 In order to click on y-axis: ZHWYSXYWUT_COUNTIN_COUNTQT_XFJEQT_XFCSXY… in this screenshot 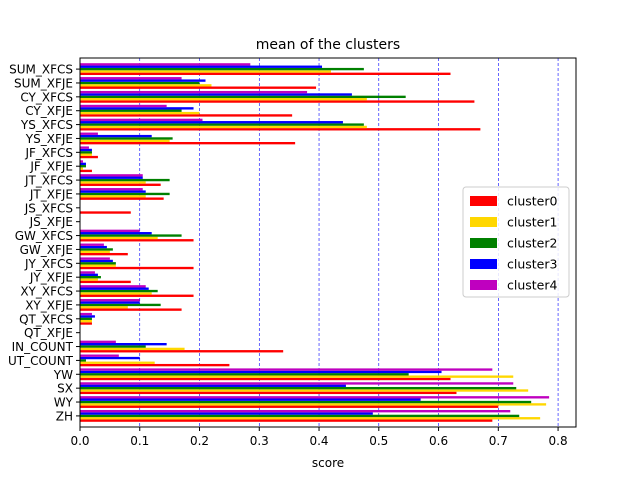, I will do `click(44, 243)`.